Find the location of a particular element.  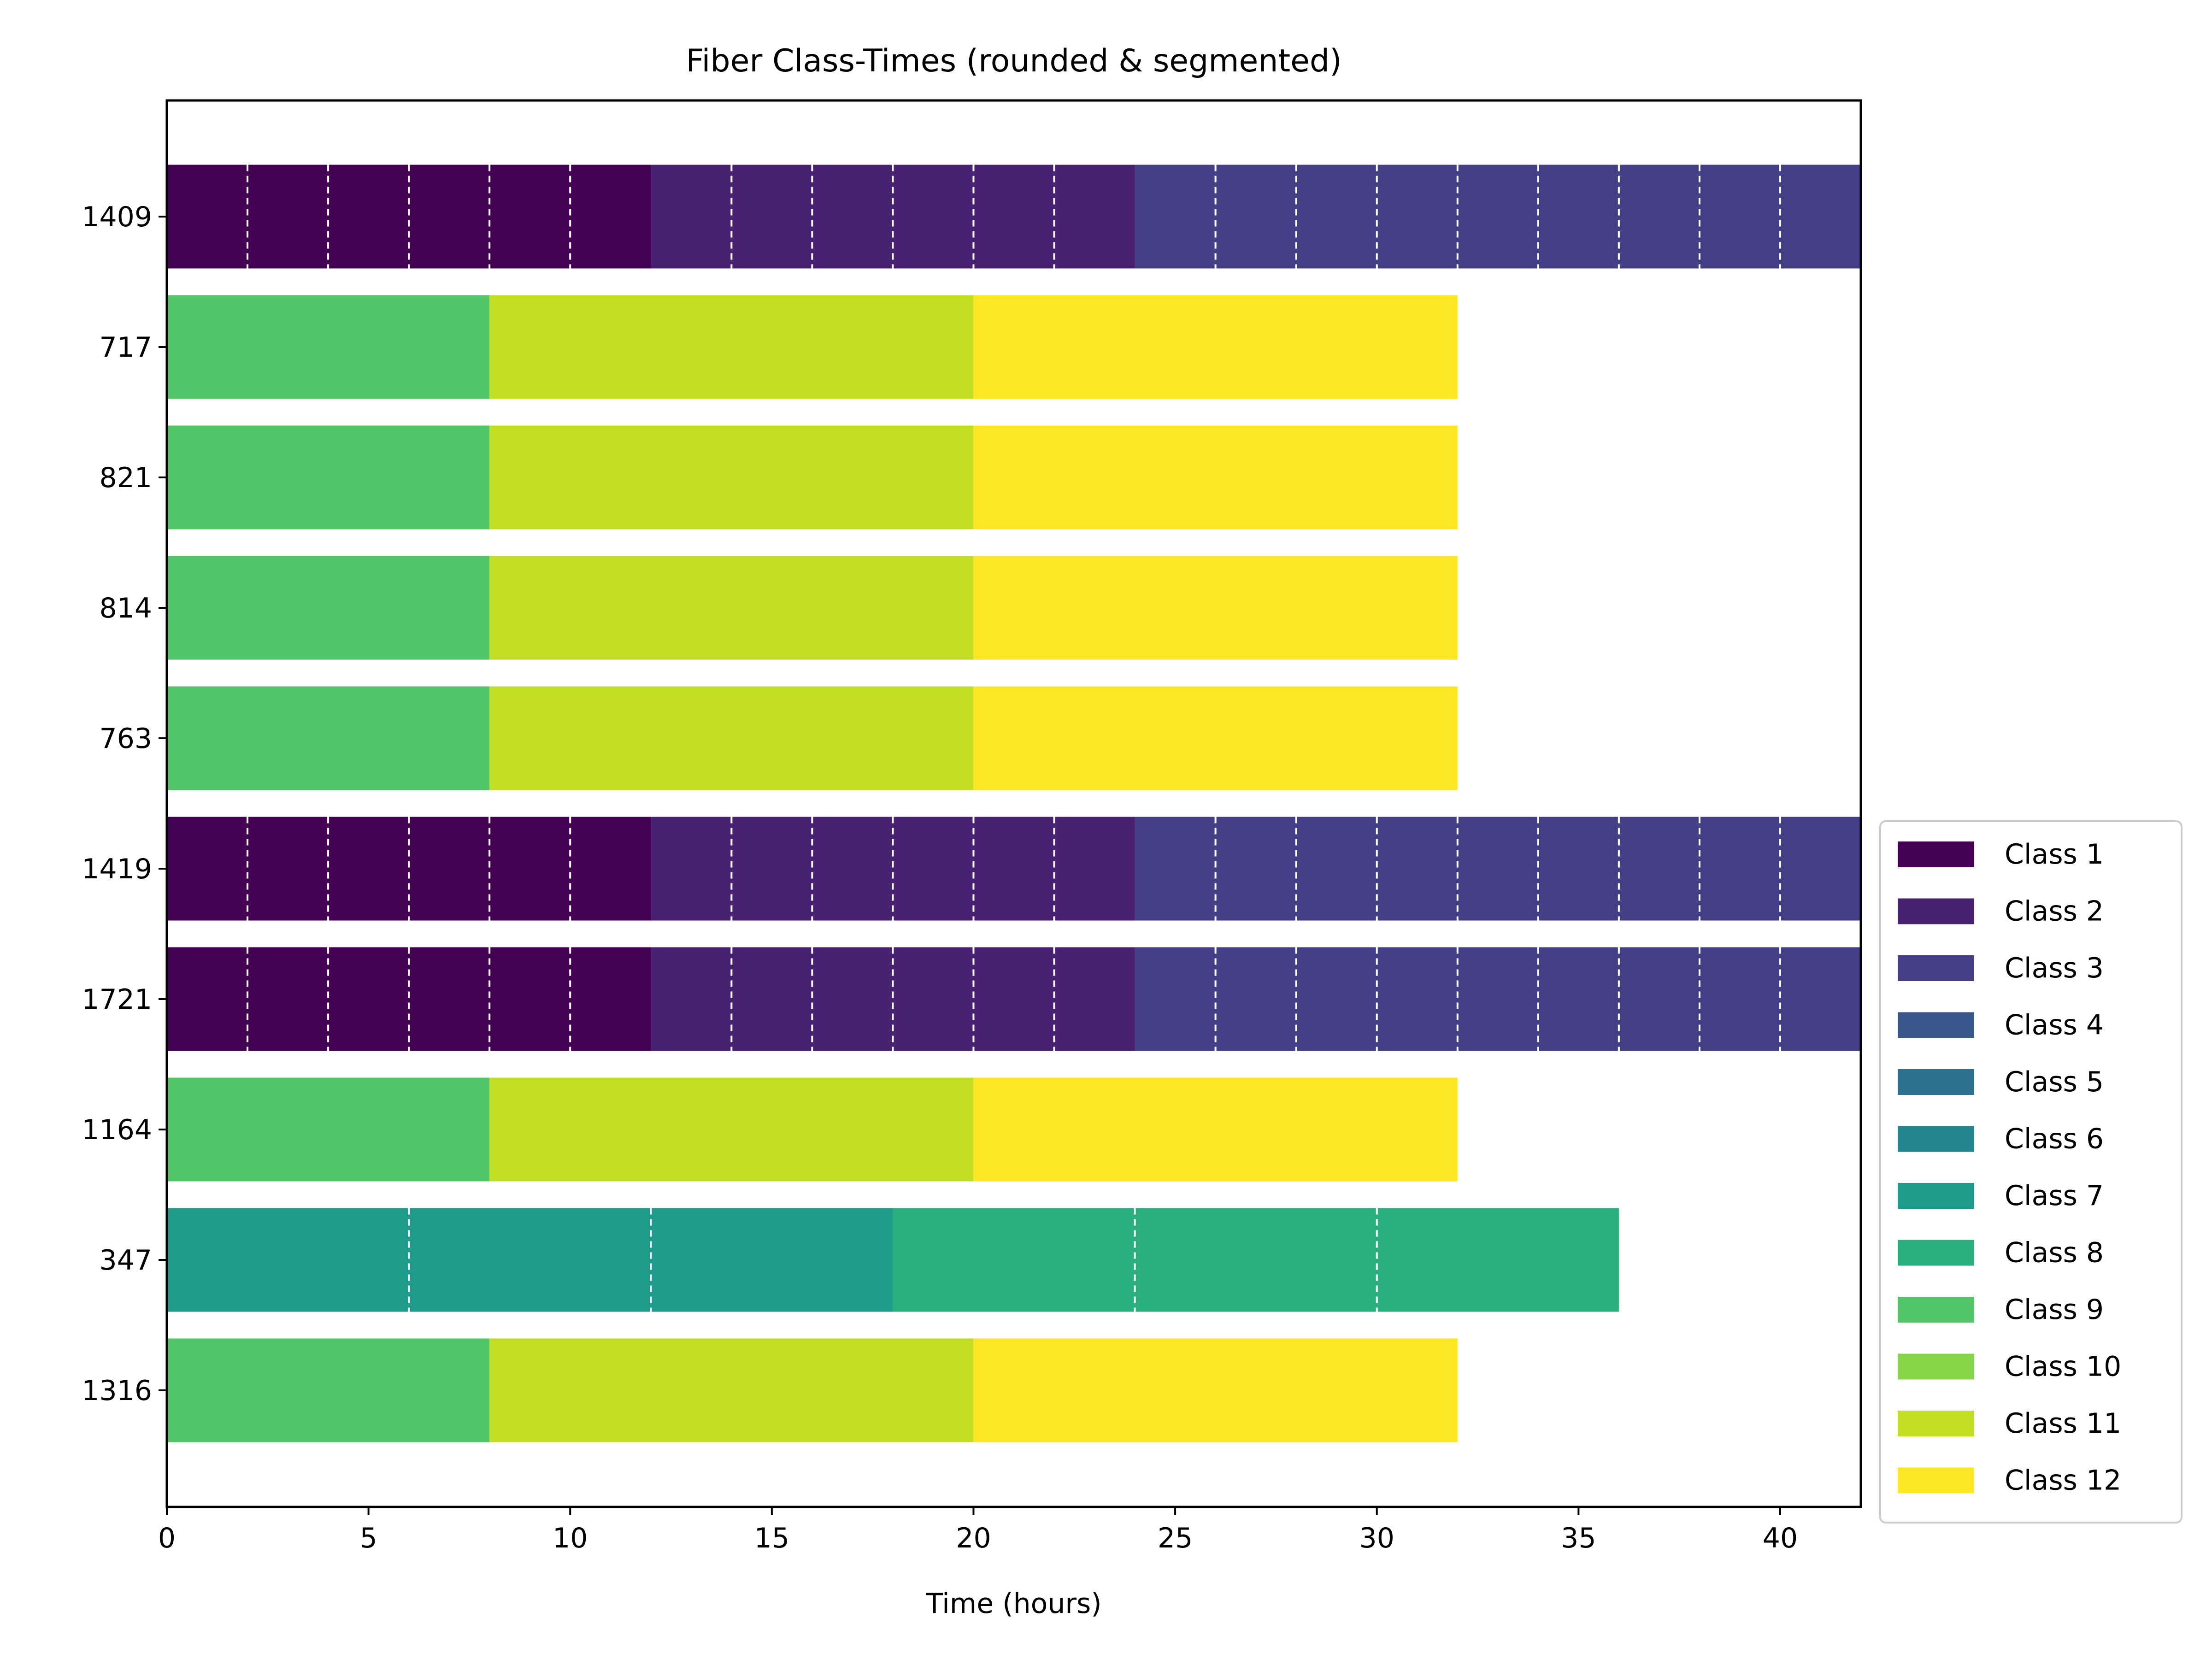

y-tick-label: 763 is located at coordinates (125, 739).